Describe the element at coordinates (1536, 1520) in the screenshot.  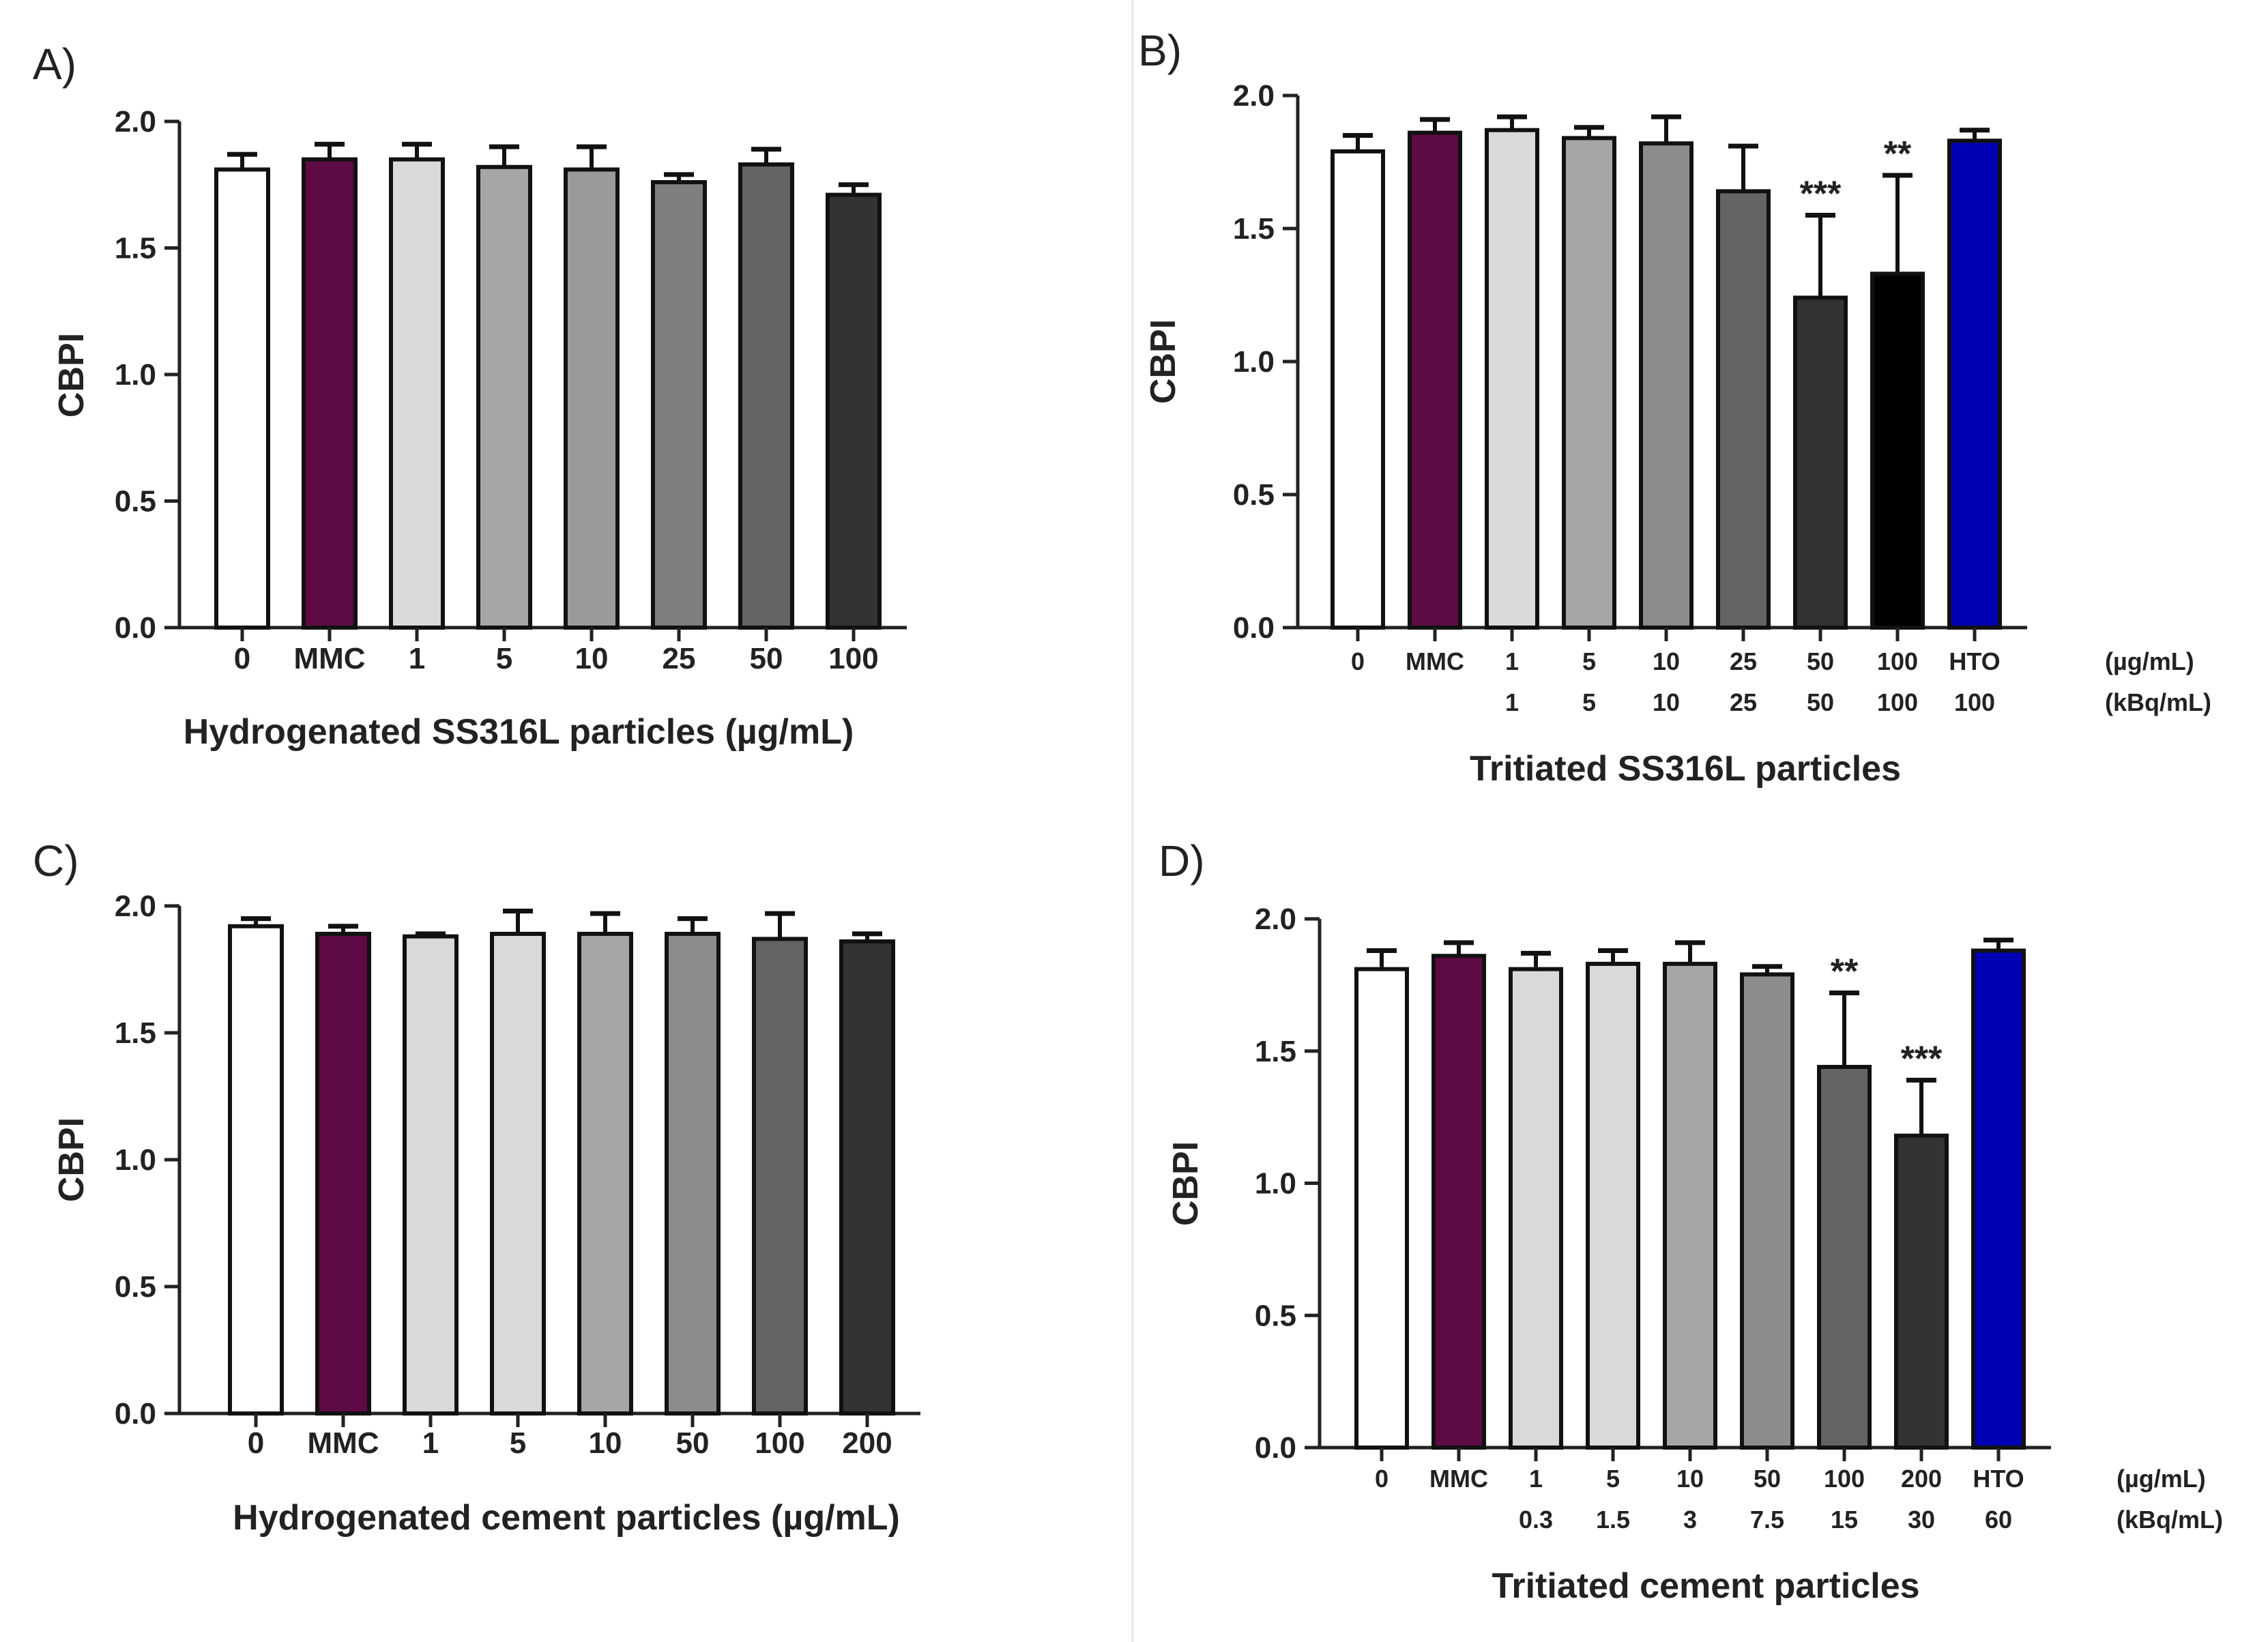
I see `x-tick-label-row2: 0.3` at that location.